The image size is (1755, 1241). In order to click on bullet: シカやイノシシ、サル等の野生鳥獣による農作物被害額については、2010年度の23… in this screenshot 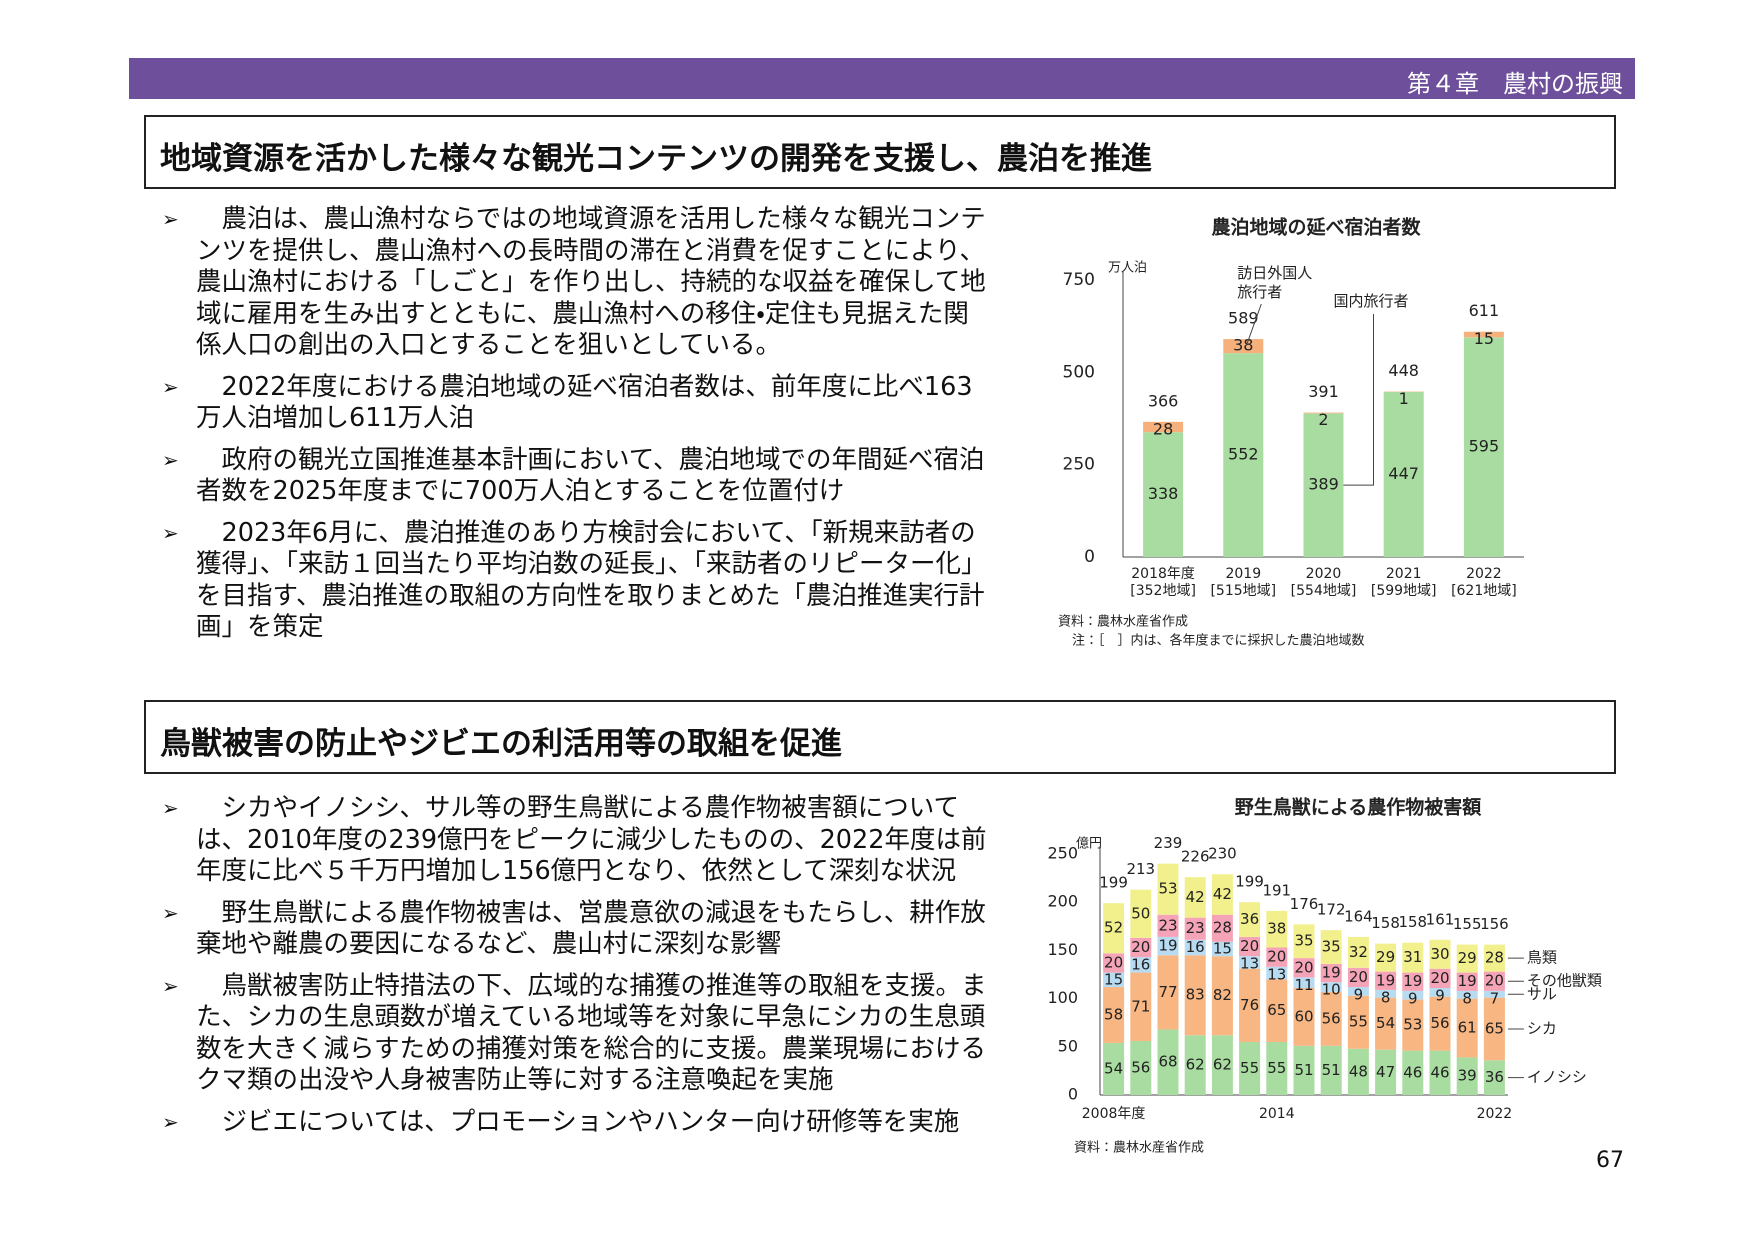, I will do `click(578, 840)`.